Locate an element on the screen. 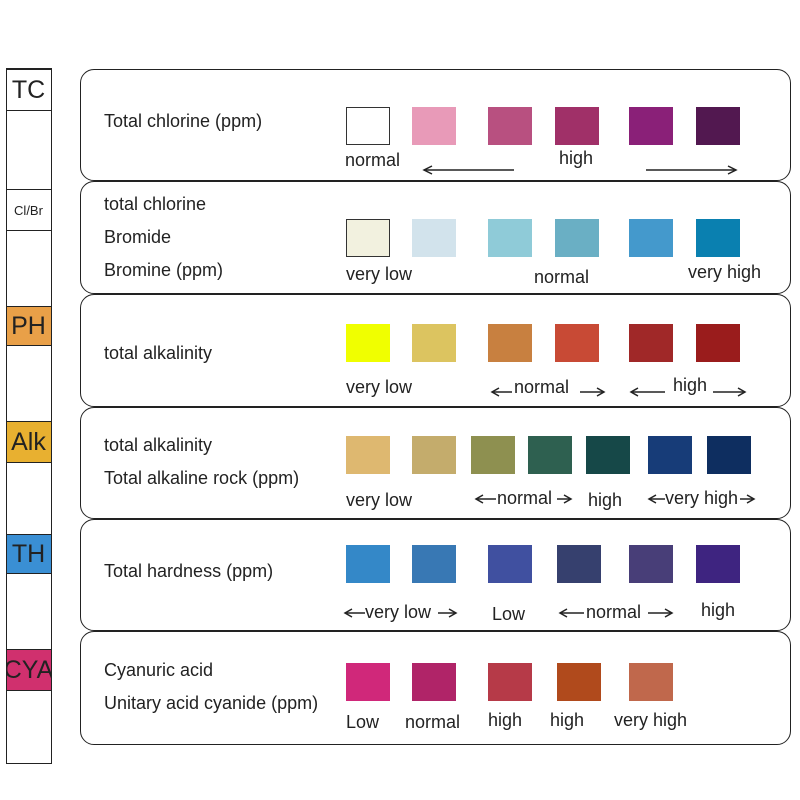  panel-ph: total alkalinity very low normal high is located at coordinates (435, 350).